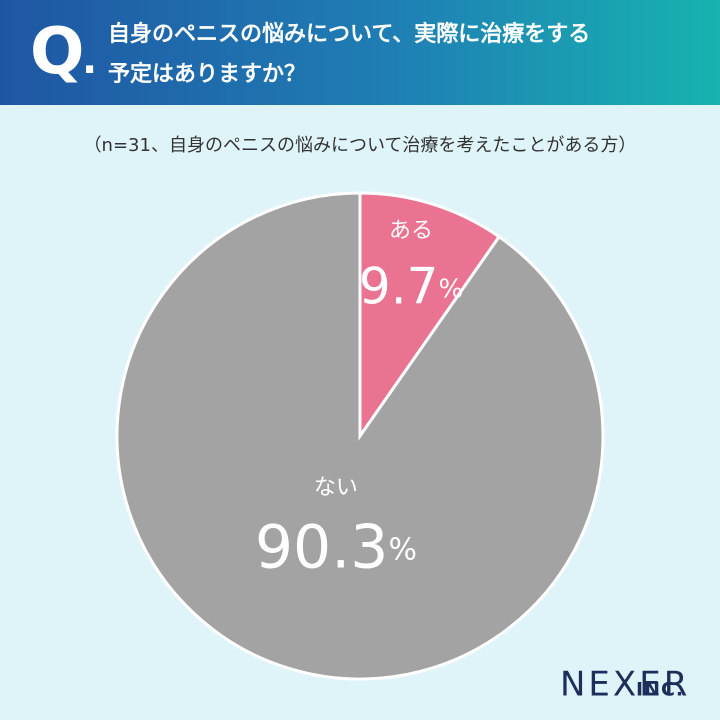  Describe the element at coordinates (336, 547) in the screenshot. I see `value-label: 90.3%` at that location.